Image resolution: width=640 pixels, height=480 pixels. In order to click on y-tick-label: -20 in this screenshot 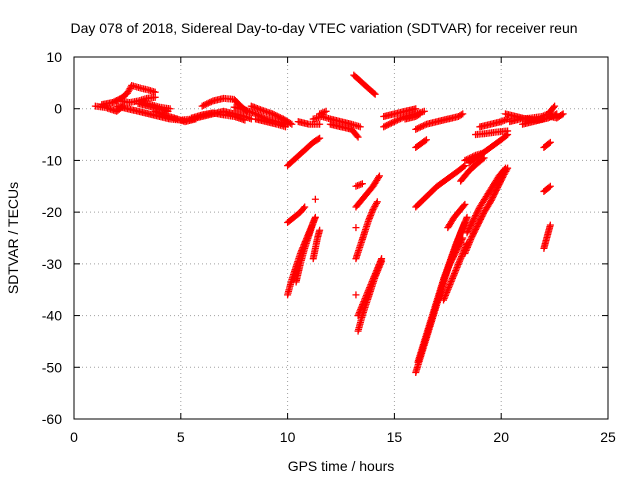, I will do `click(52, 212)`.